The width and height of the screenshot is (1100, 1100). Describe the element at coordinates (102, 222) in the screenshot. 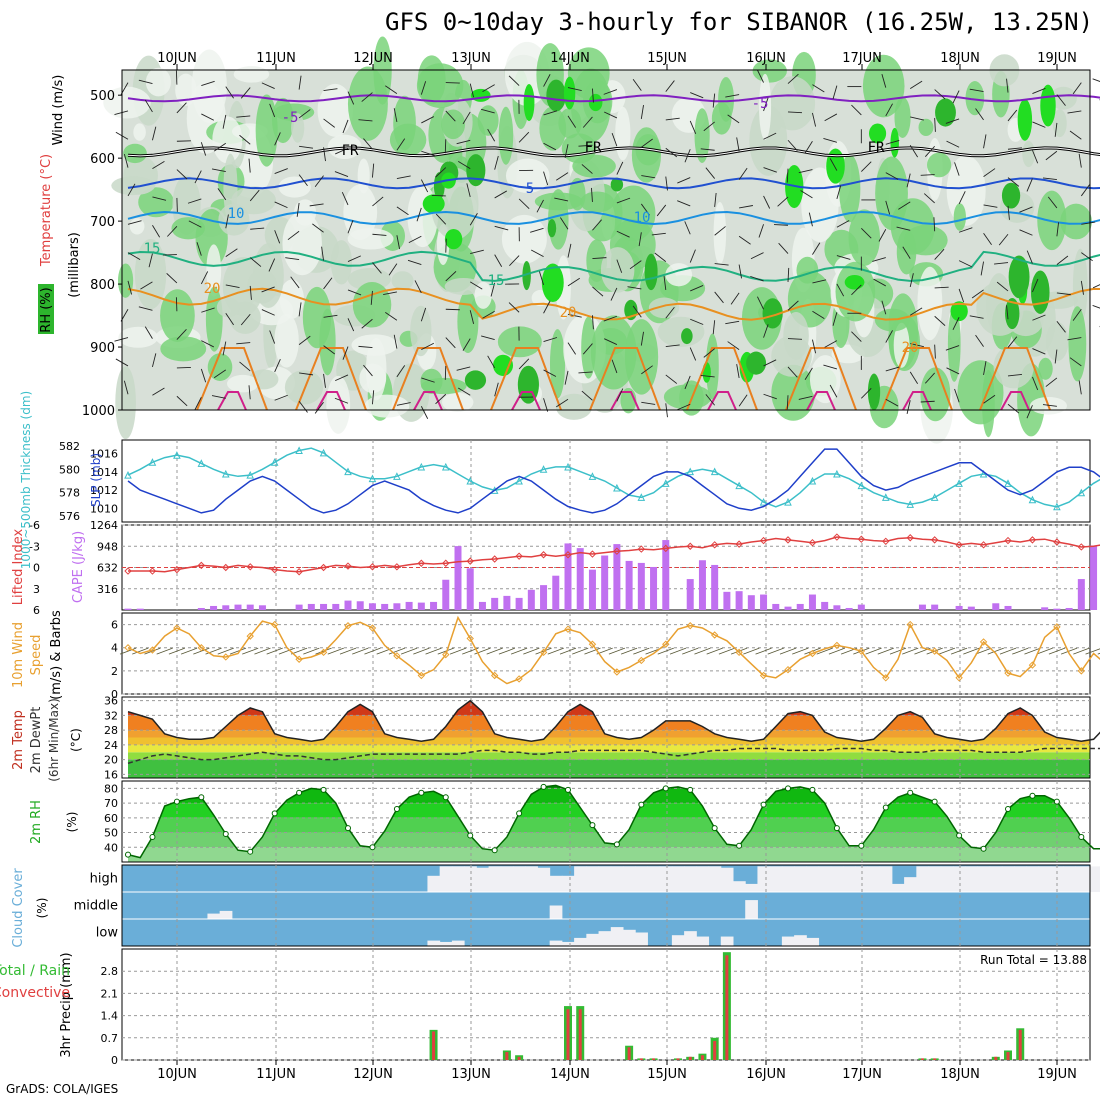

I see `pressure-tick-label: 700` at that location.